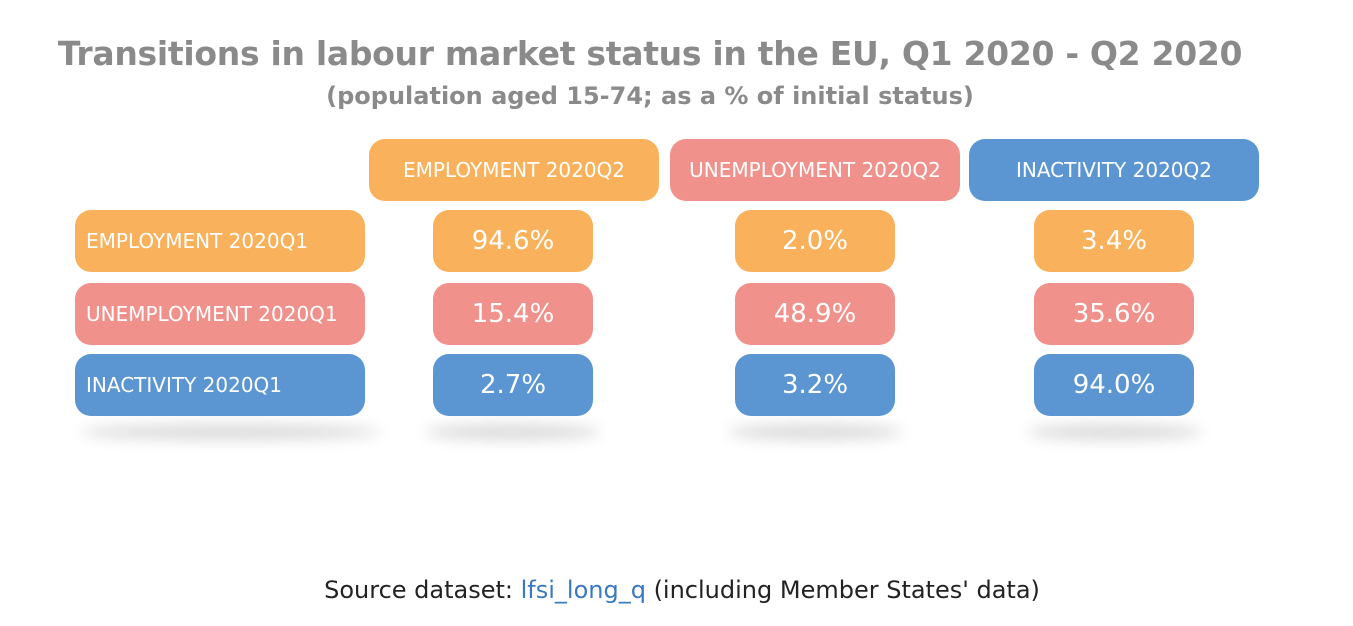  I want to click on row-header-unemployment-q1: UNEMPLOYMENT 2020Q1, so click(220, 314).